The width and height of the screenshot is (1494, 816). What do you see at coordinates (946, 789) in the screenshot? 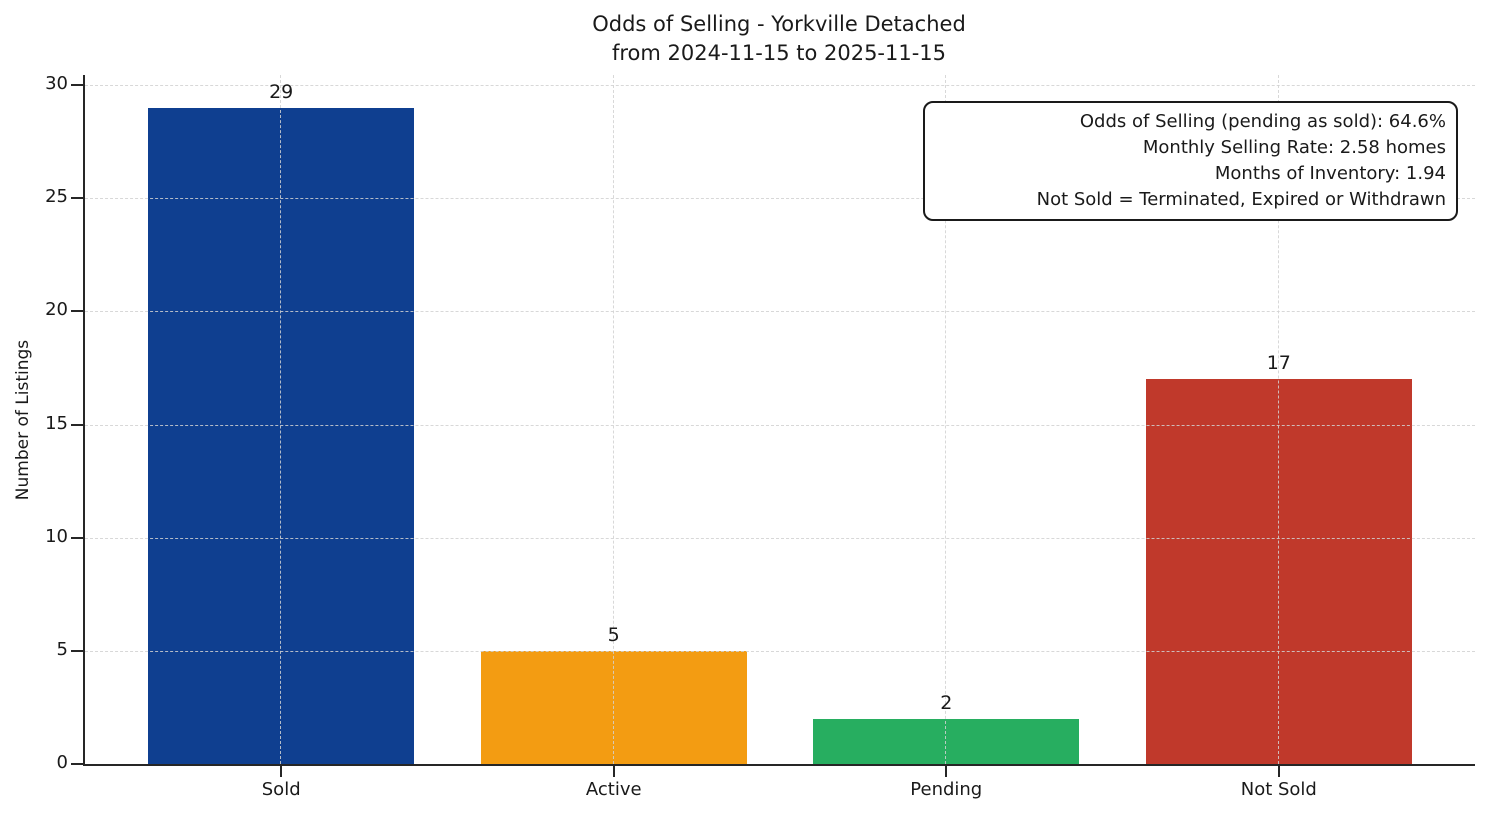
I see `x-tick-label-pending: Pending` at bounding box center [946, 789].